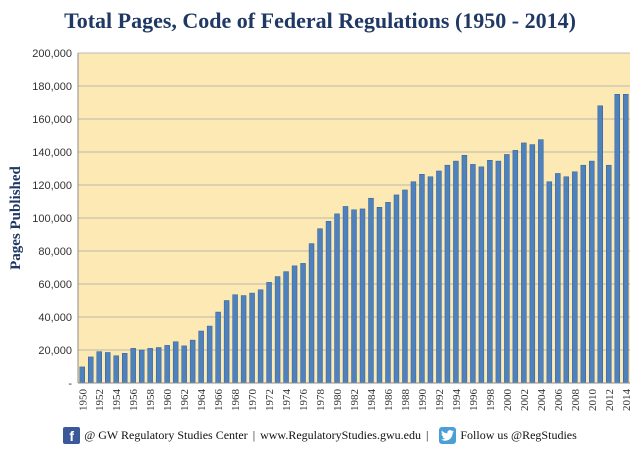  I want to click on bar-1969, so click(243, 339).